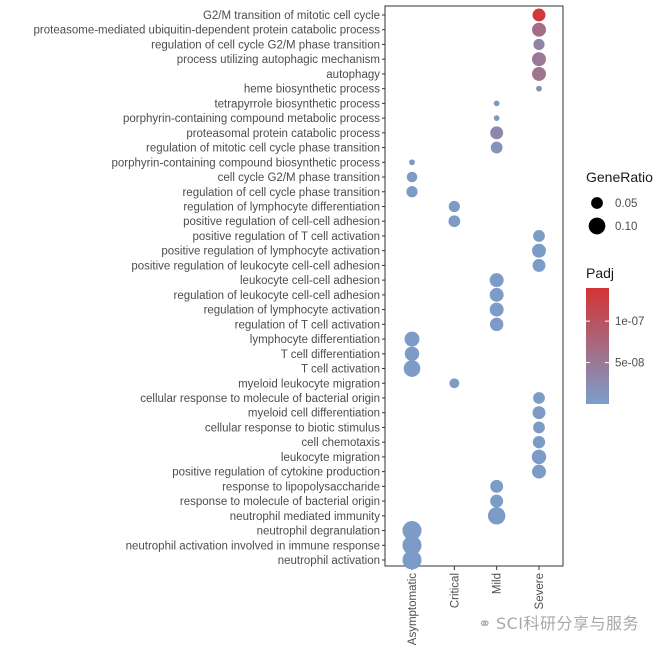 The height and width of the screenshot is (653, 657). I want to click on y-tick-label: T cell differentiation, so click(330, 355).